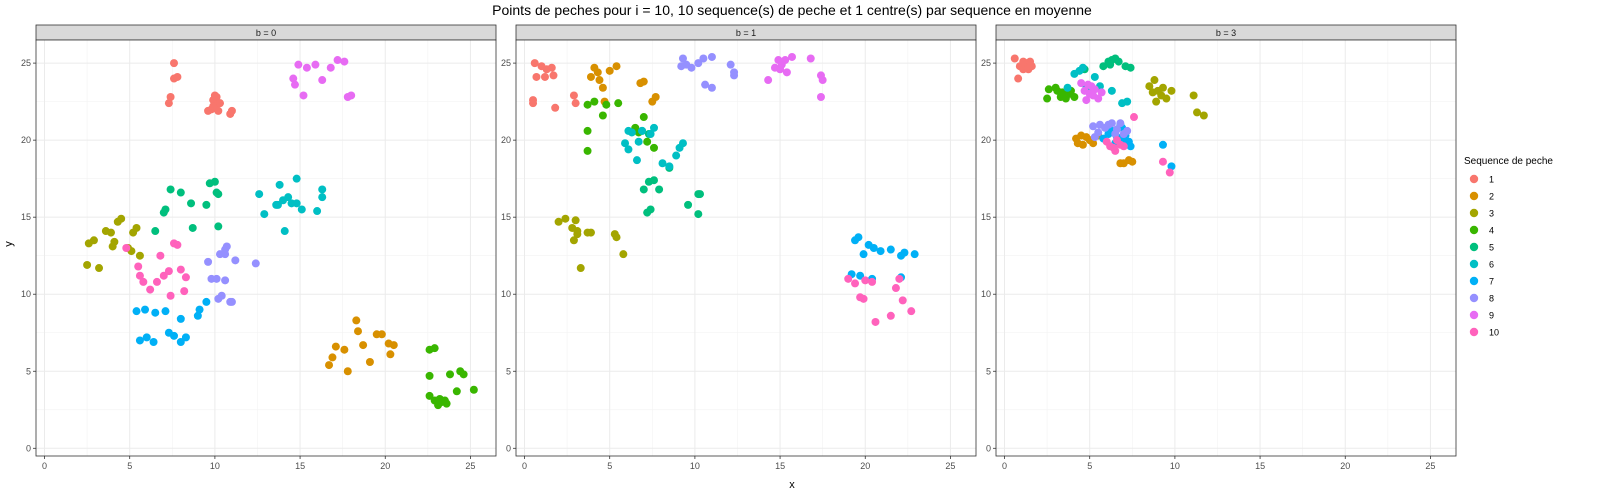 This screenshot has height=500, width=1600. What do you see at coordinates (986, 63) in the screenshot?
I see `y-tick-label: 25` at bounding box center [986, 63].